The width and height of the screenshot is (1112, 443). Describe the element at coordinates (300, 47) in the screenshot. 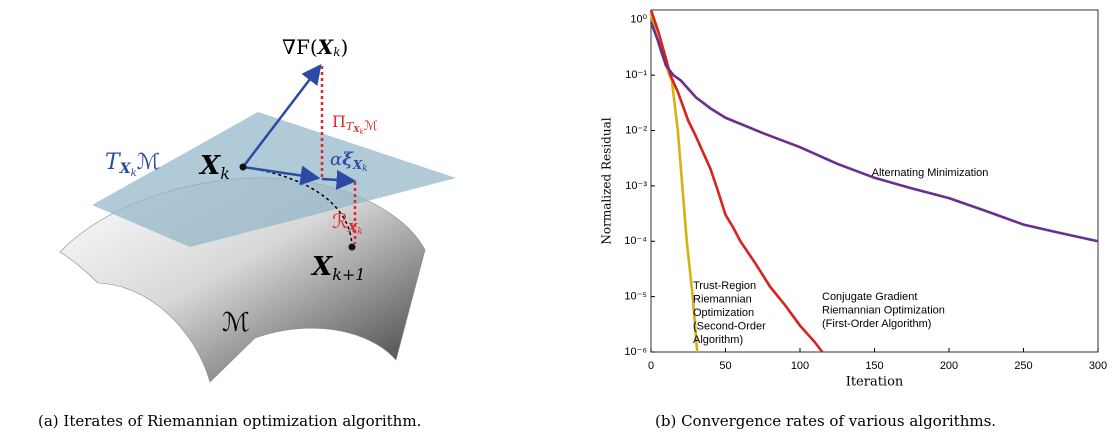

I see `label-part: ∇F(` at that location.